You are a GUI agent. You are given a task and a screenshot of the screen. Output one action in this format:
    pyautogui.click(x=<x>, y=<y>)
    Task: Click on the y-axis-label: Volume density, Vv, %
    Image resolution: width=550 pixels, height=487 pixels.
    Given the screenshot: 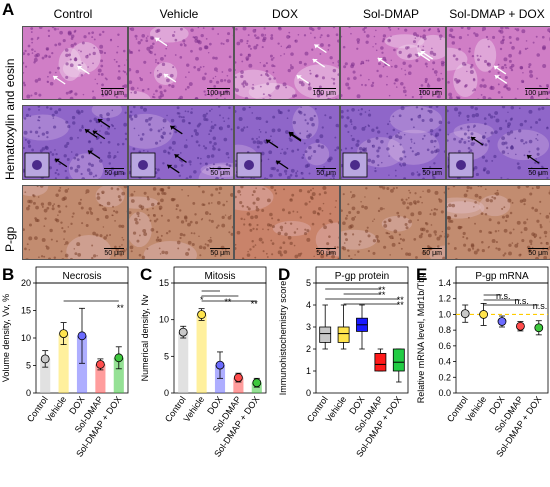 What is the action you would take?
    pyautogui.click(x=6, y=338)
    